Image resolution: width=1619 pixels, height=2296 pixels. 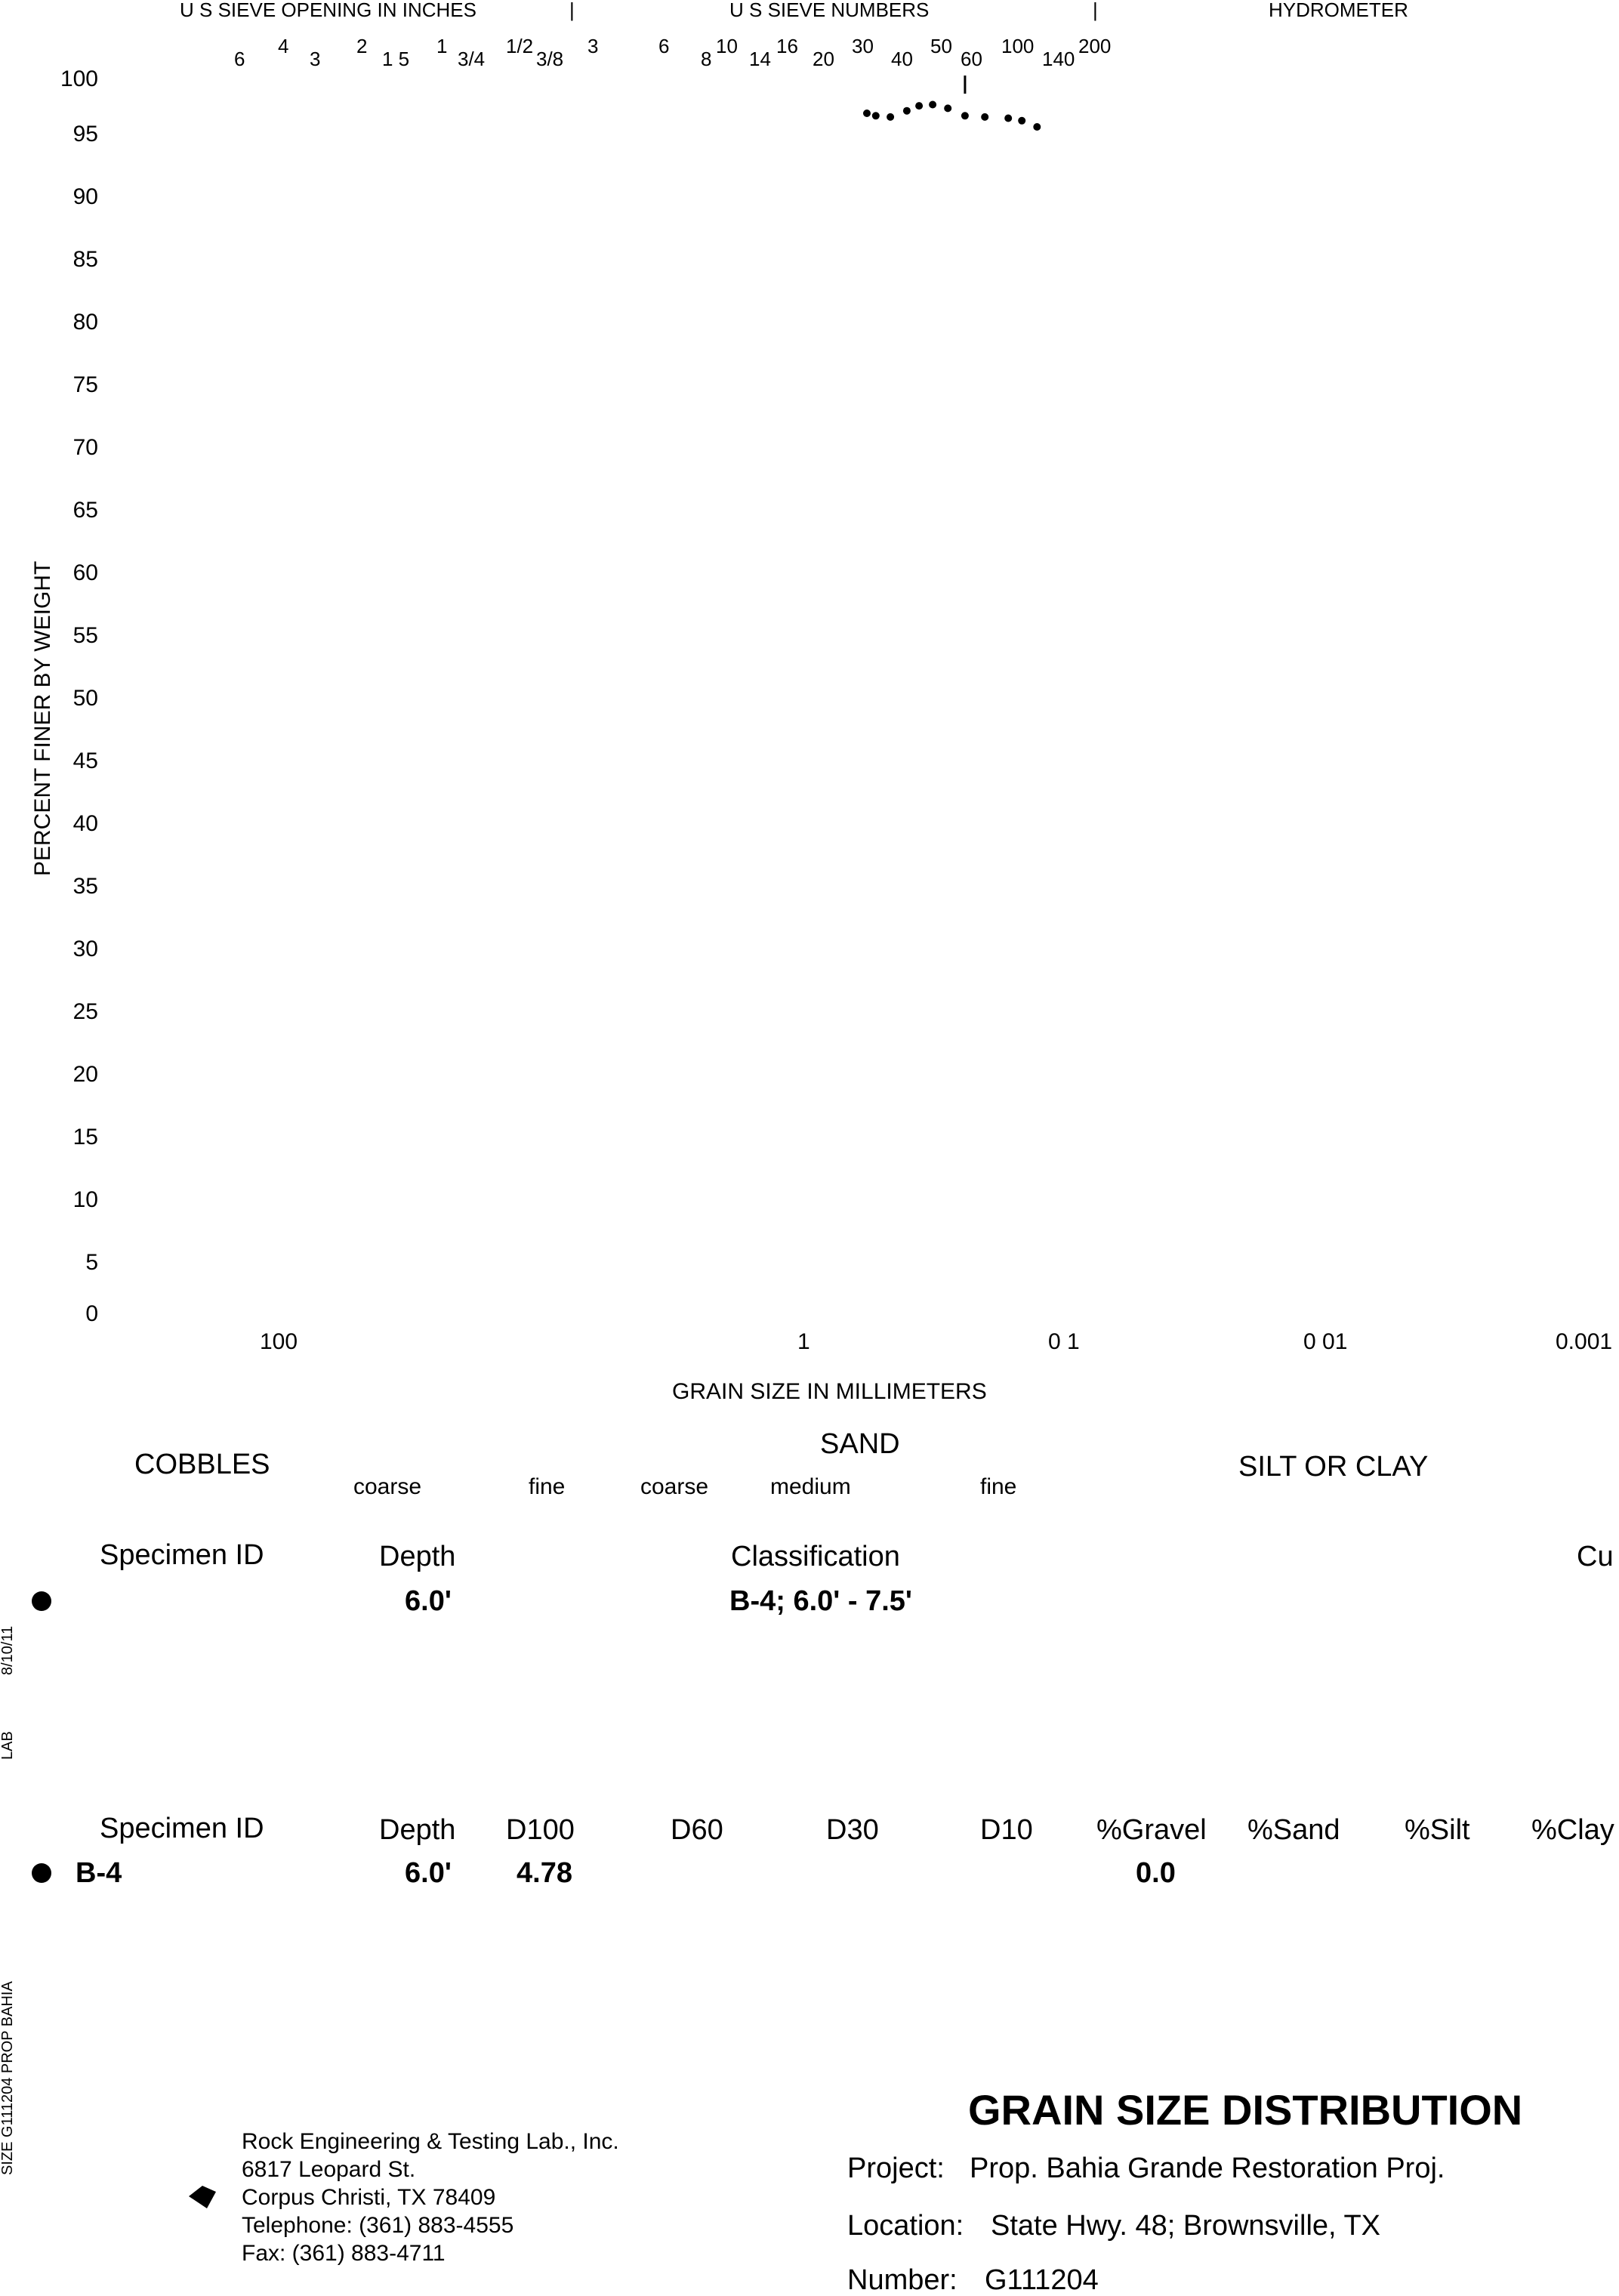 What do you see at coordinates (727, 46) in the screenshot?
I see `sieve-number-label: 10` at bounding box center [727, 46].